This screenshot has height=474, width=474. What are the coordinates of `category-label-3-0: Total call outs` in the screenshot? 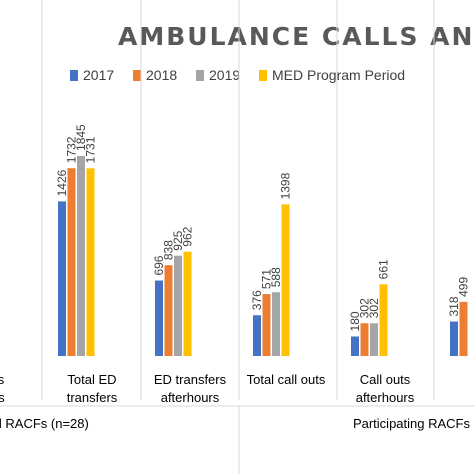 It's located at (286, 379).